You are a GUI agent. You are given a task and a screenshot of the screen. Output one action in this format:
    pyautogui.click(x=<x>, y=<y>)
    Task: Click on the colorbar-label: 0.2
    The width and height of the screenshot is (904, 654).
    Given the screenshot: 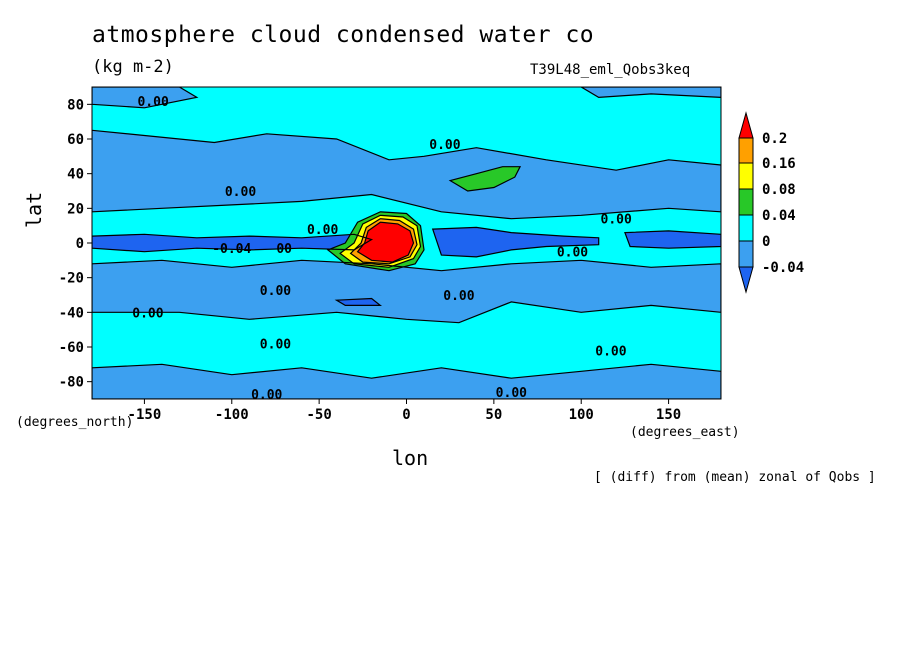 What is the action you would take?
    pyautogui.click(x=774, y=139)
    